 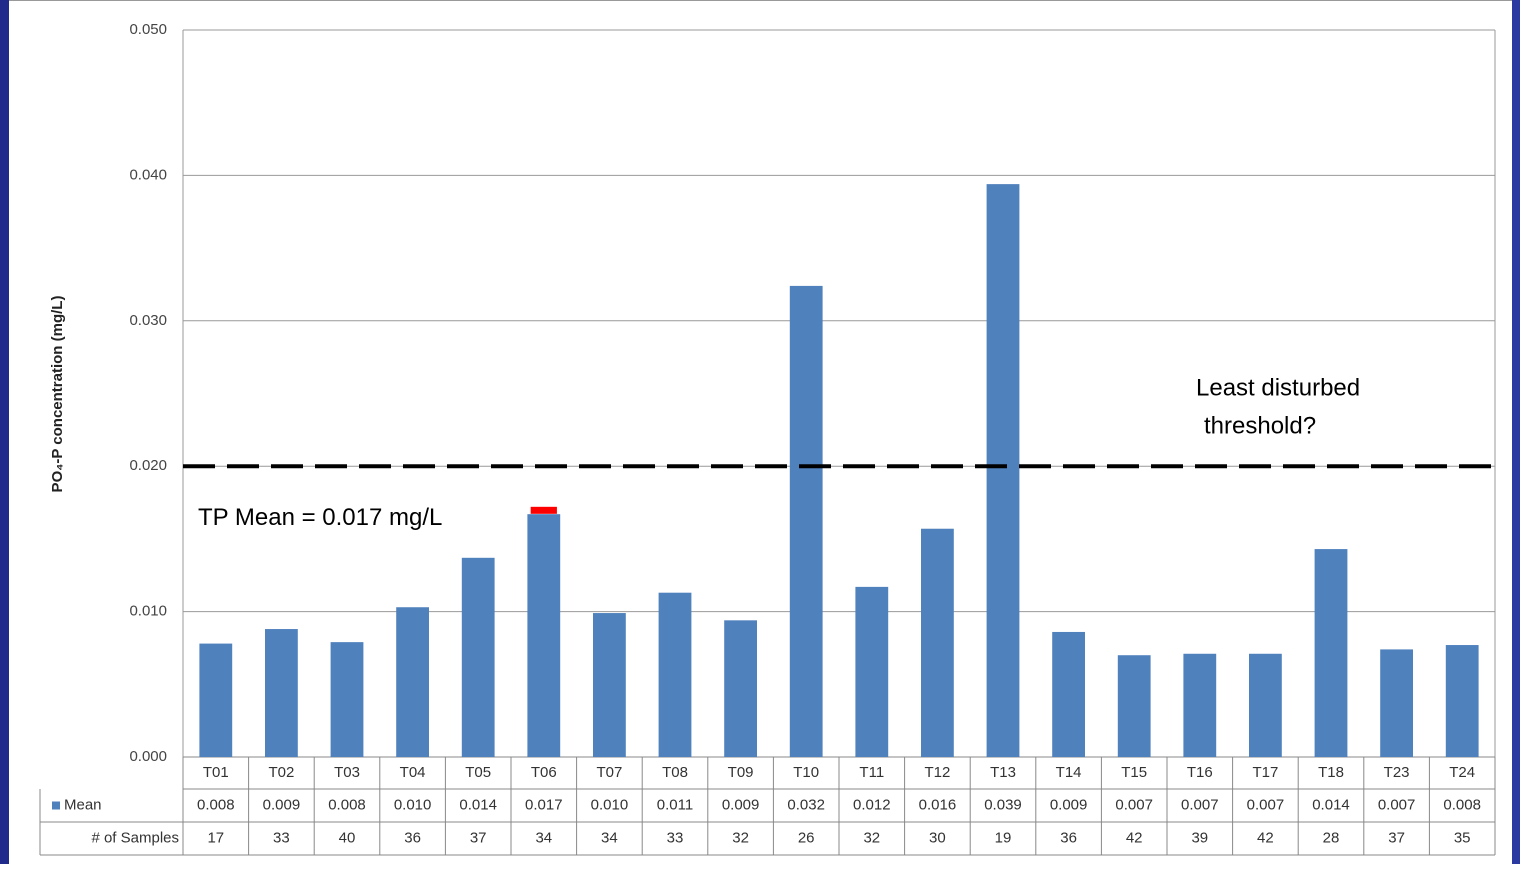 What do you see at coordinates (1278, 387) in the screenshot?
I see `threshold-label: Least disturbed` at bounding box center [1278, 387].